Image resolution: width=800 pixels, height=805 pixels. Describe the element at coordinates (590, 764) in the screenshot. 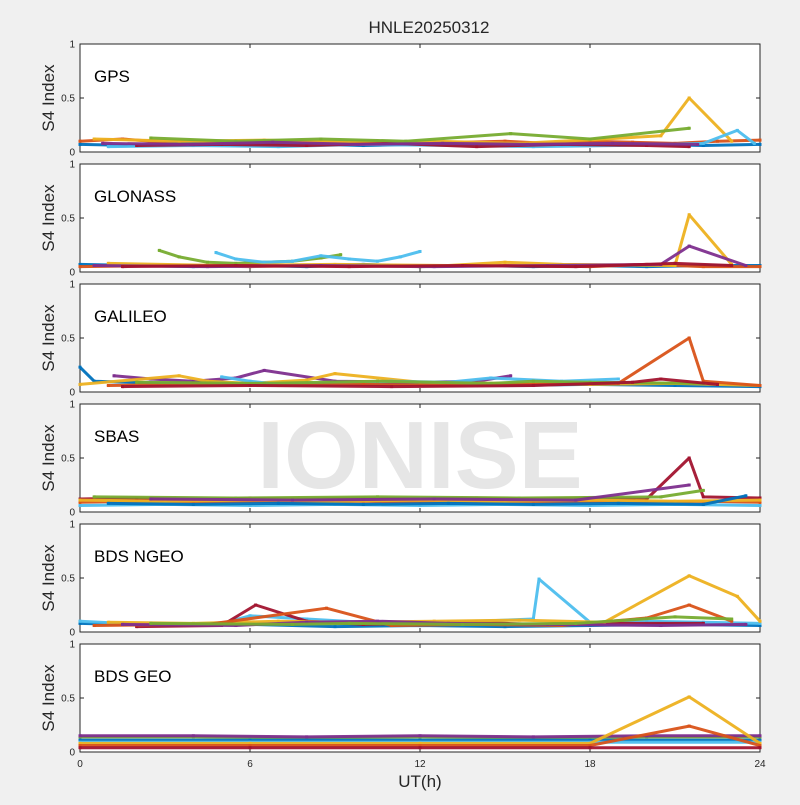

I see `x-tick-label: 18` at that location.